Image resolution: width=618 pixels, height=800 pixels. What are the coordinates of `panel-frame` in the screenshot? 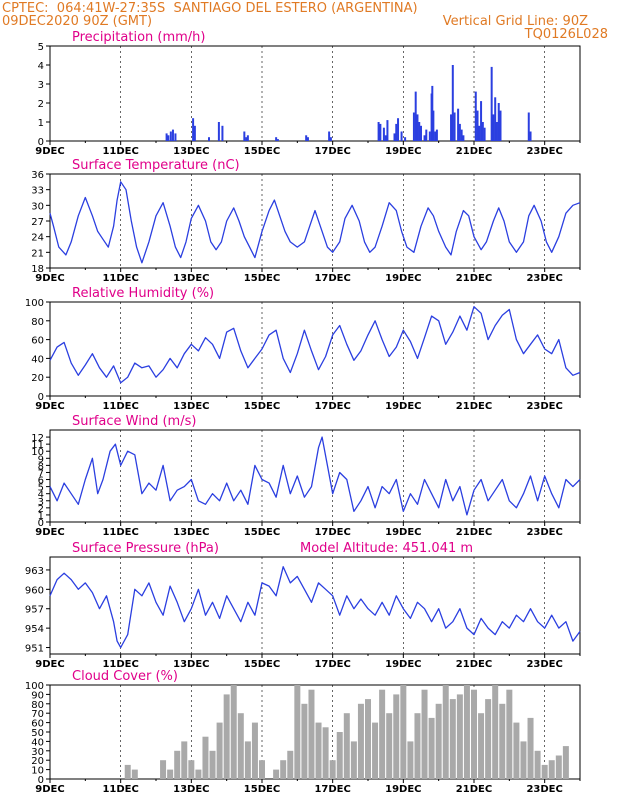 It's located at (315, 605).